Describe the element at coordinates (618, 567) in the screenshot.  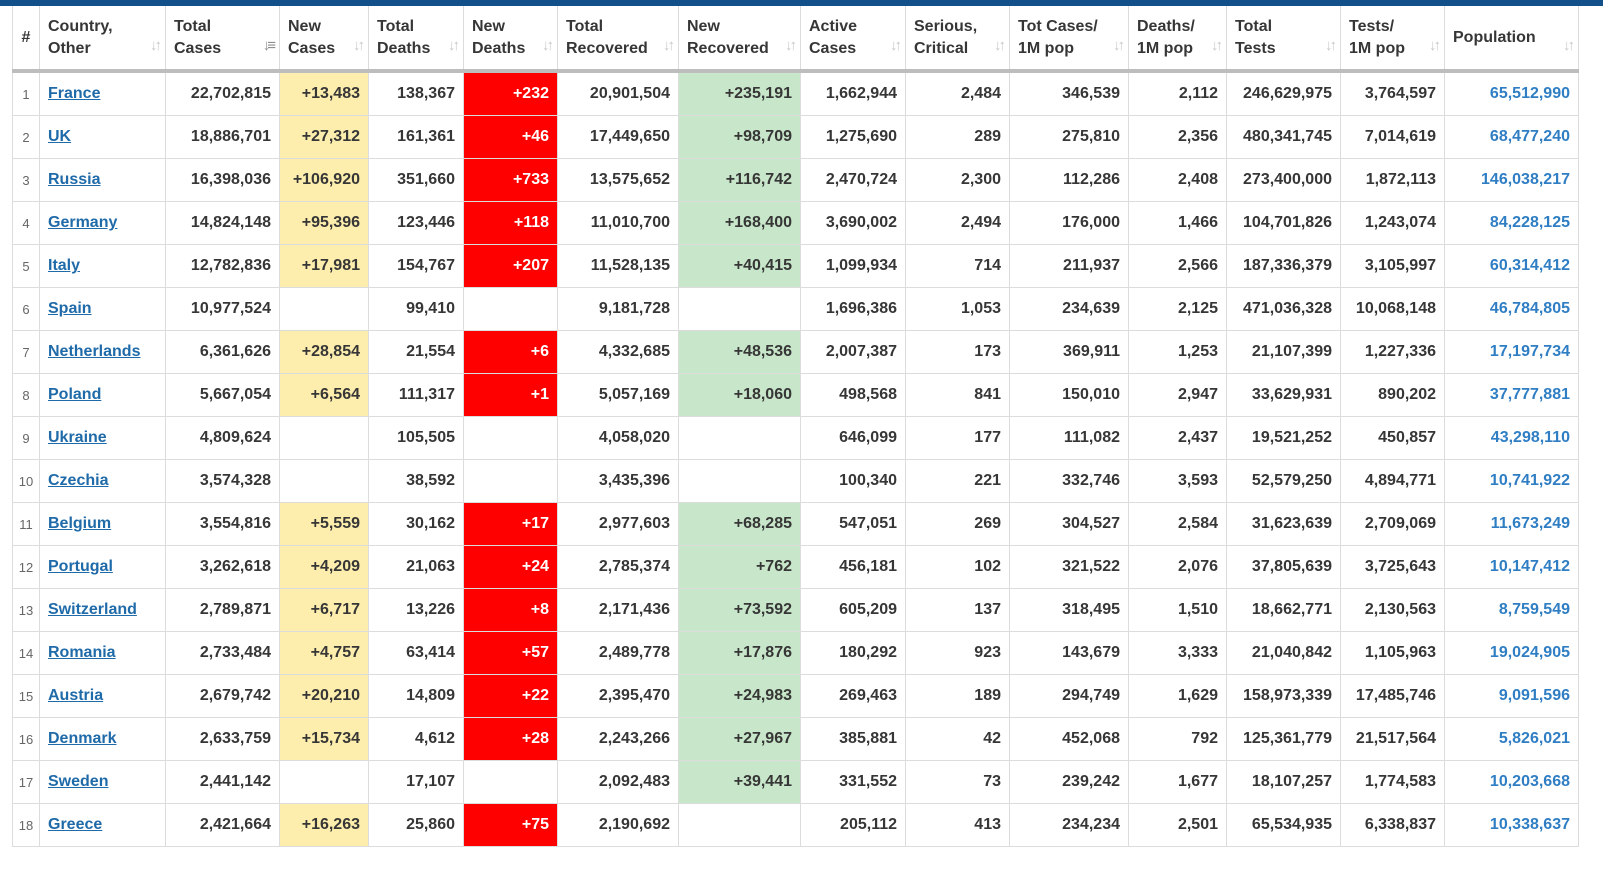
I see `total-recovered-cell: 2,785,374` at that location.